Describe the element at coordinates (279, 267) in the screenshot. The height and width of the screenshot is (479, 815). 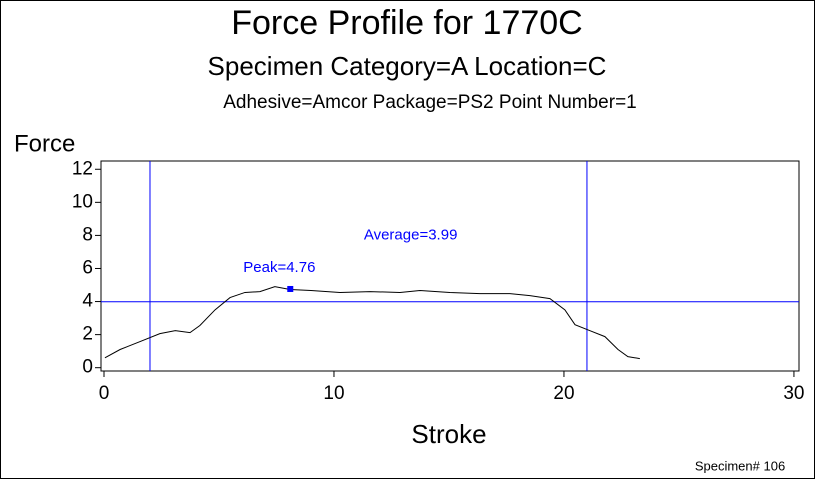
I see `peak-label: Peak=4.76` at that location.